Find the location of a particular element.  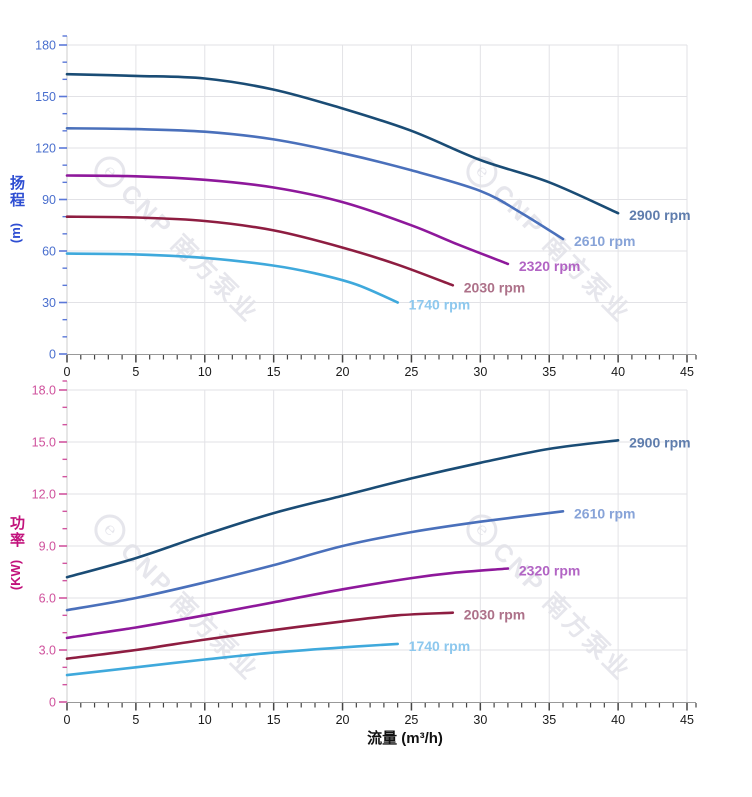

power-series-label-2320-rpm: 2320 rpm is located at coordinates (549, 571).